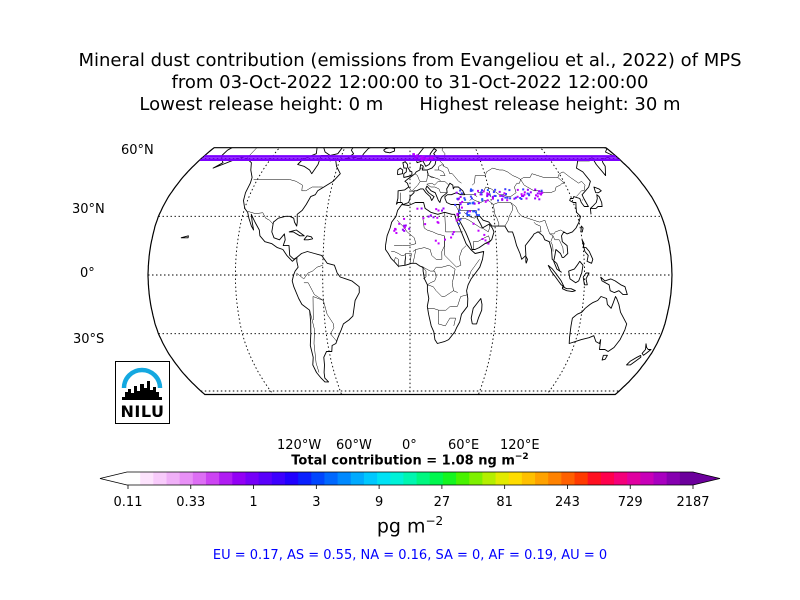 The width and height of the screenshot is (800, 600). I want to click on colorbar-tick-label: 2187, so click(693, 502).